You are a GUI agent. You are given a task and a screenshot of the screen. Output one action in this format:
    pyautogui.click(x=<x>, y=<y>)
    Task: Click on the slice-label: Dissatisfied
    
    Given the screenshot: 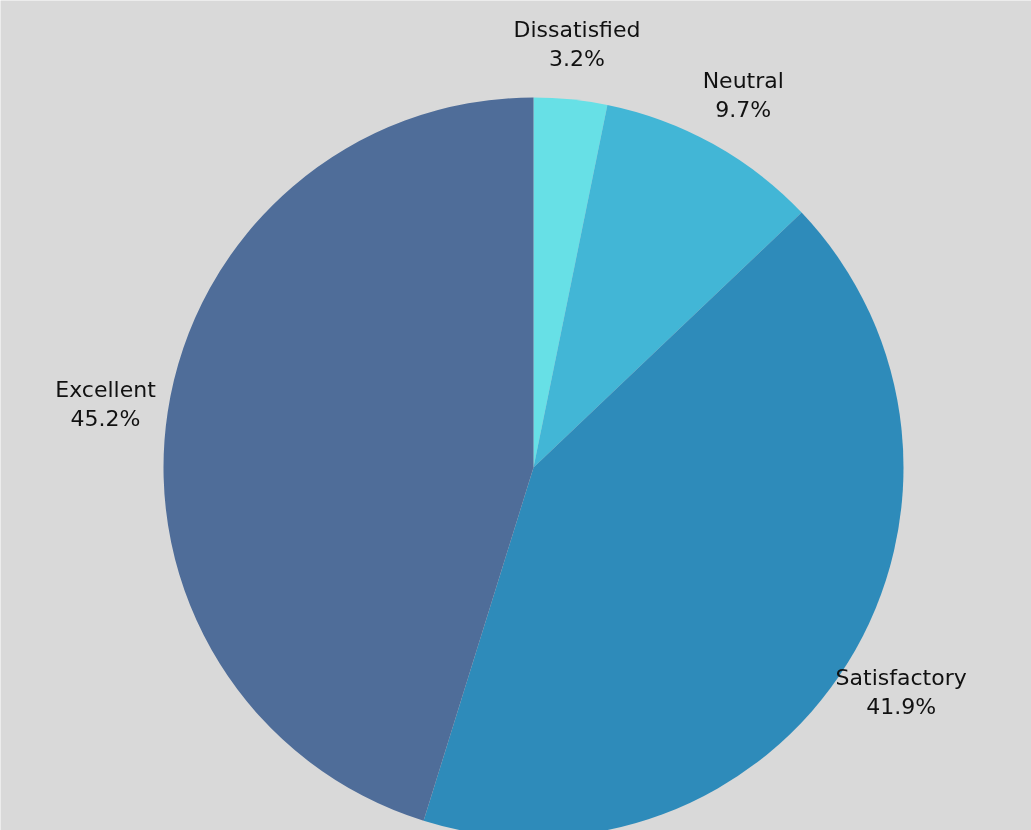 What is the action you would take?
    pyautogui.click(x=577, y=30)
    